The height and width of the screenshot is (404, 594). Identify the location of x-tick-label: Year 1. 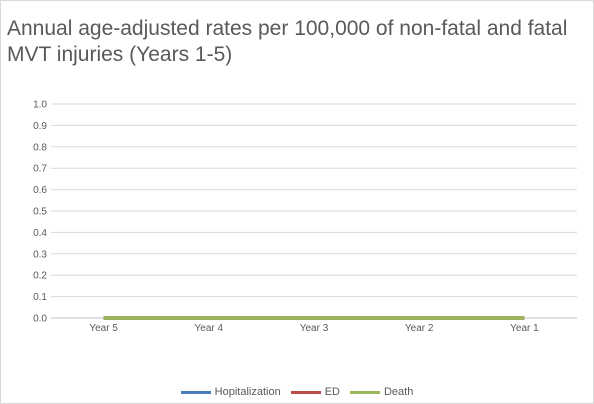
(524, 328).